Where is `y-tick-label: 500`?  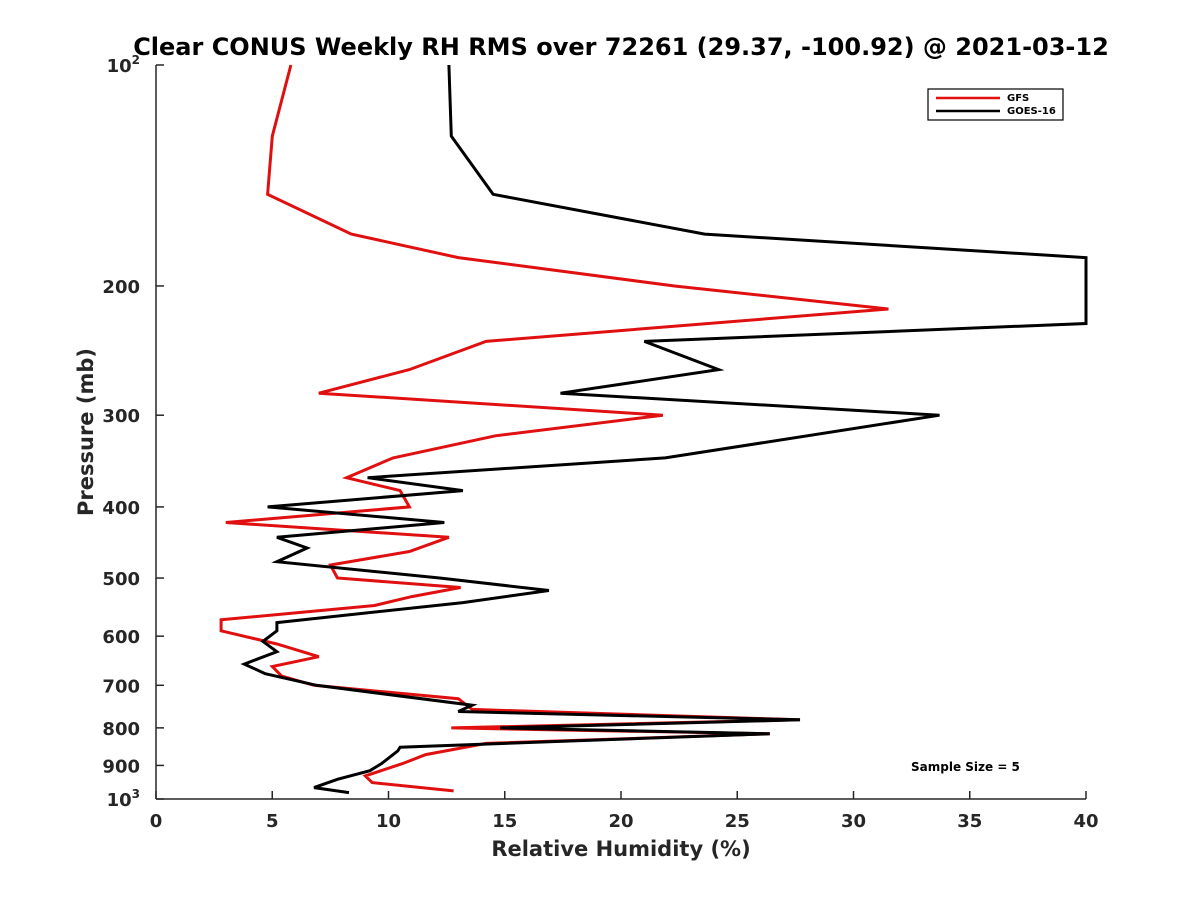
y-tick-label: 500 is located at coordinates (121, 579).